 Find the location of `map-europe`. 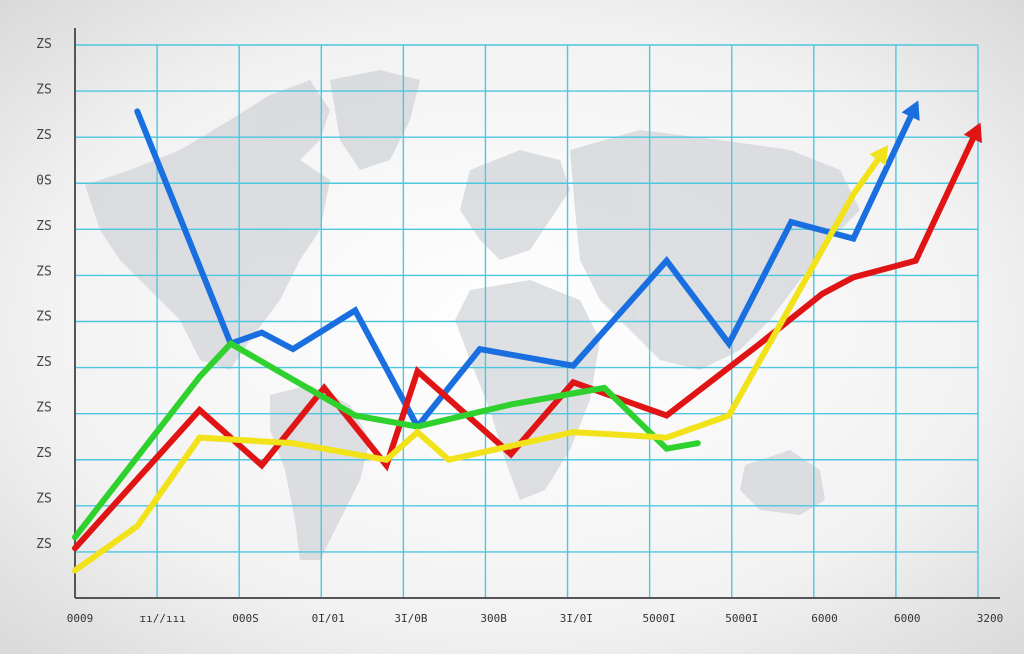

map-europe is located at coordinates (515, 205).